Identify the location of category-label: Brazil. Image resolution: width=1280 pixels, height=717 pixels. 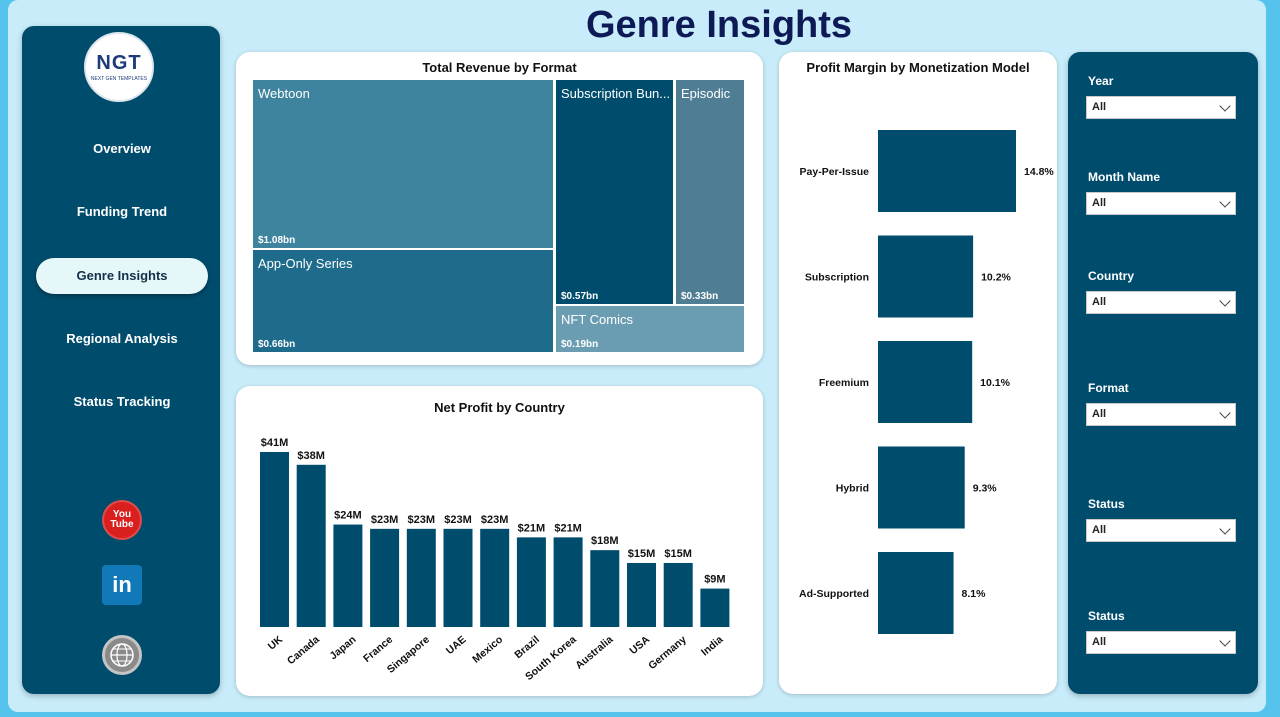
(527, 648).